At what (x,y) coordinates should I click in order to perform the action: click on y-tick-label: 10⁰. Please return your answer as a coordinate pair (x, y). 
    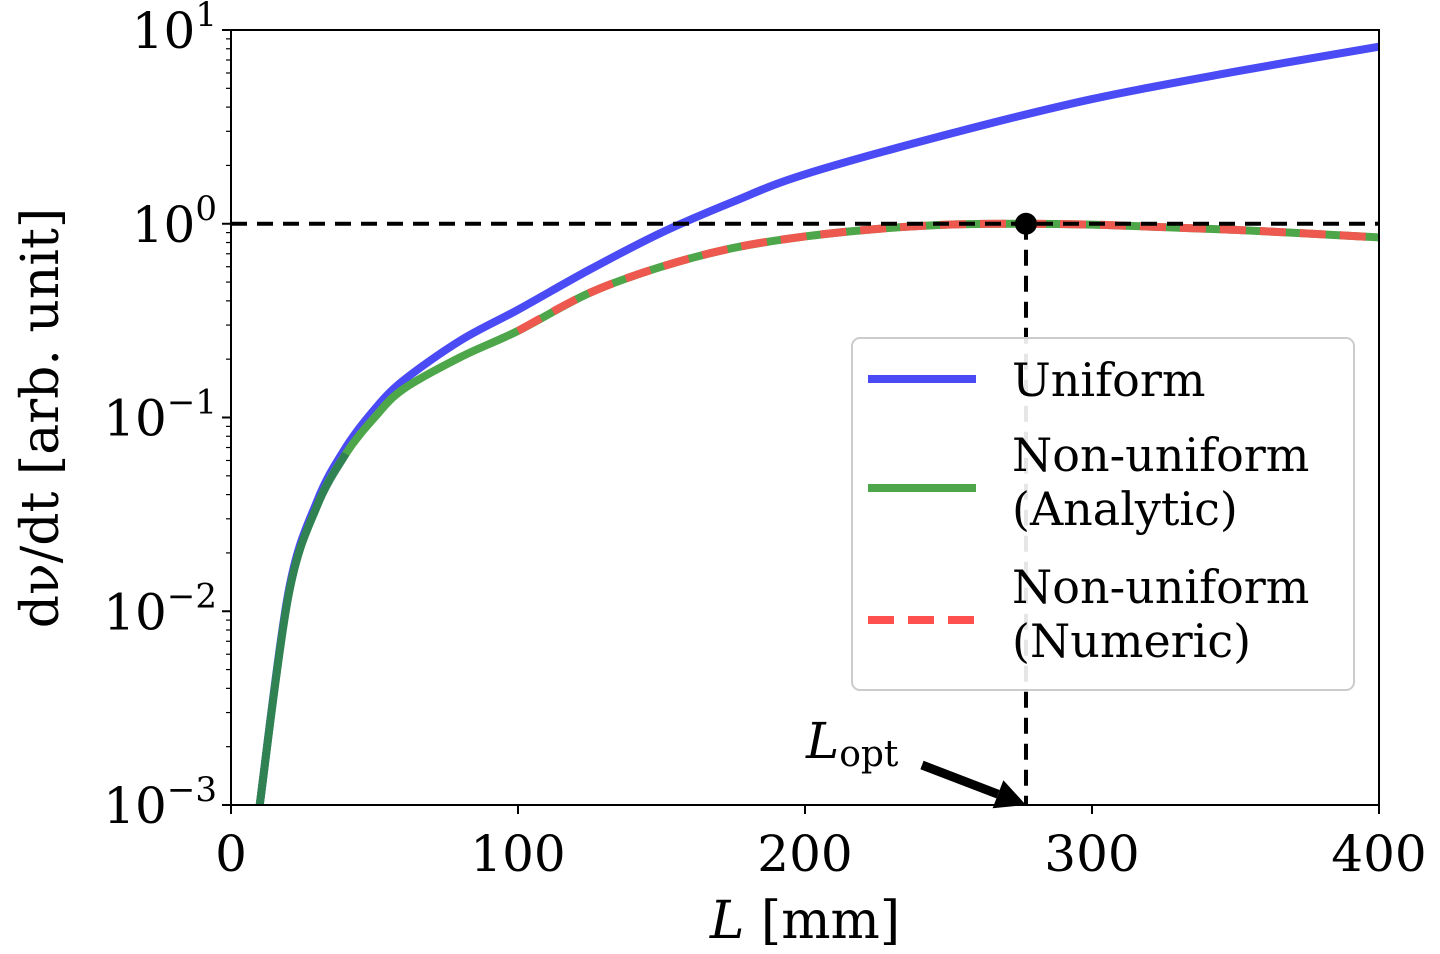
    Looking at the image, I should click on (174, 221).